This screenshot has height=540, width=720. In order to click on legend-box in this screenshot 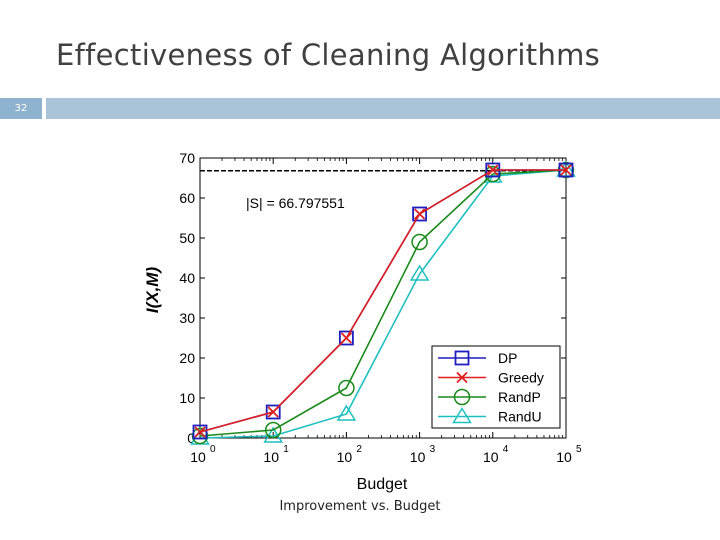, I will do `click(496, 387)`.